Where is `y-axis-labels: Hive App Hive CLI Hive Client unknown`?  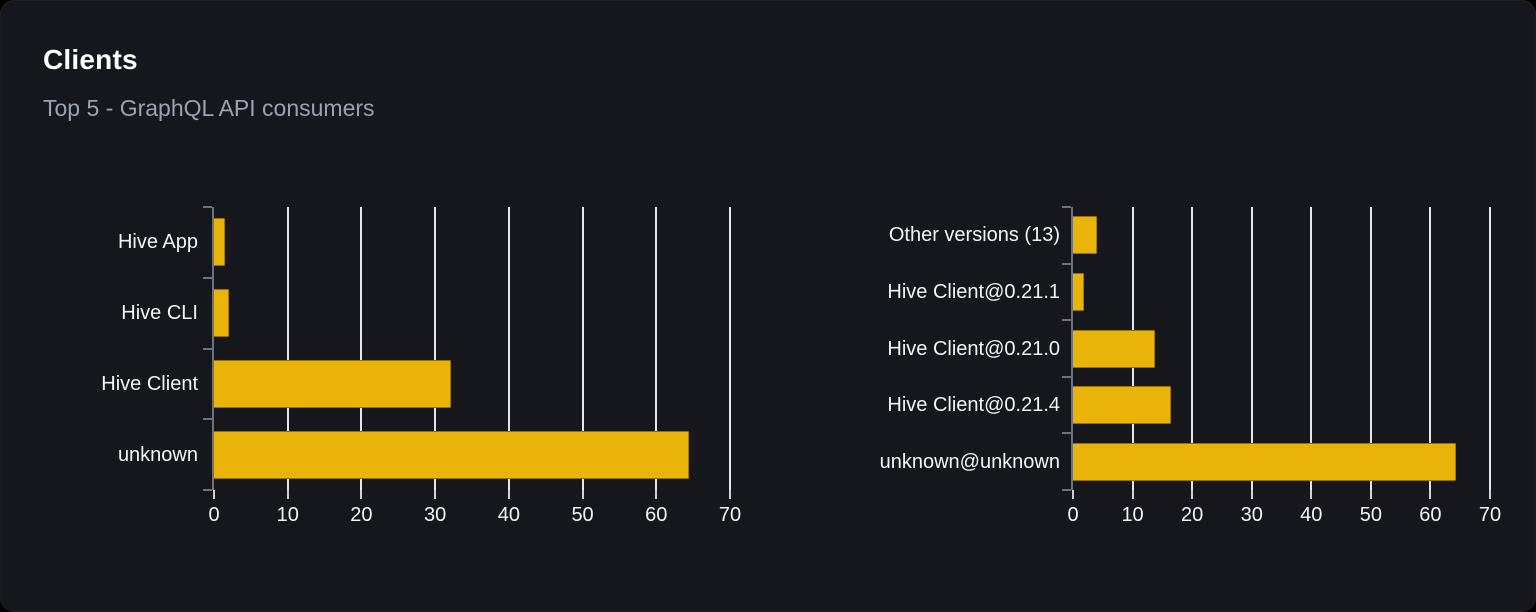
y-axis-labels: Hive App Hive CLI Hive Client unknown is located at coordinates (99, 348).